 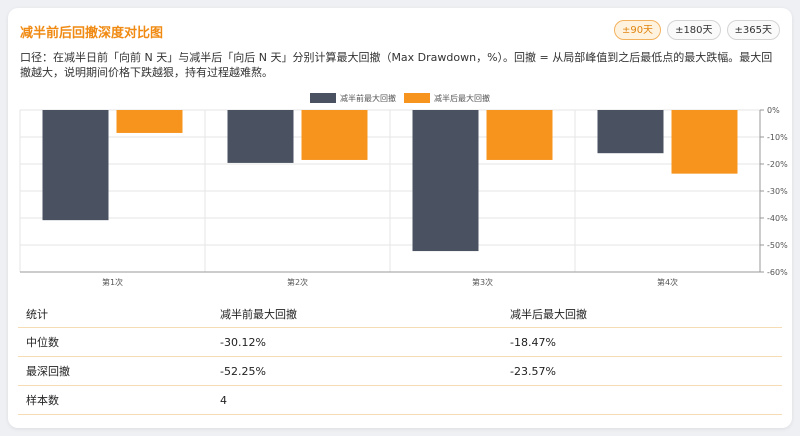 I want to click on range-180-button: ±180天, so click(x=694, y=30).